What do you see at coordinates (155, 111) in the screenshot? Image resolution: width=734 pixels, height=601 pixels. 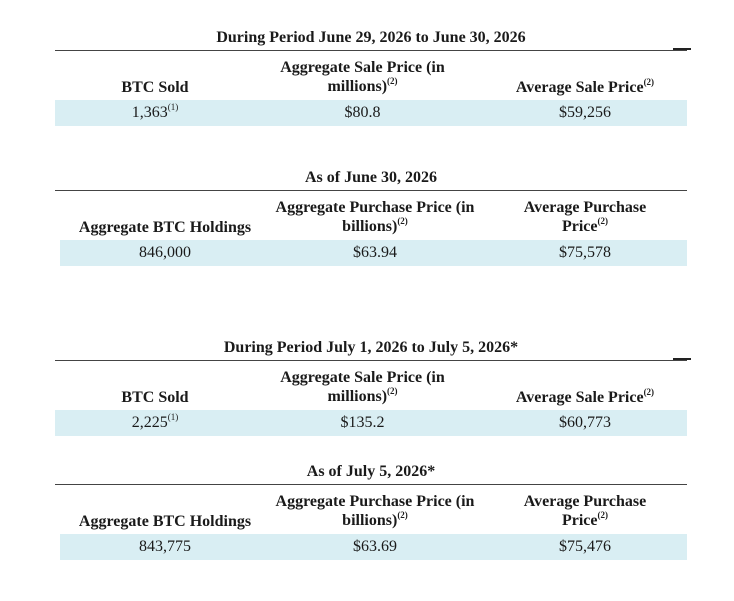 I see `cell-btc-sold: 1,363(1)` at bounding box center [155, 111].